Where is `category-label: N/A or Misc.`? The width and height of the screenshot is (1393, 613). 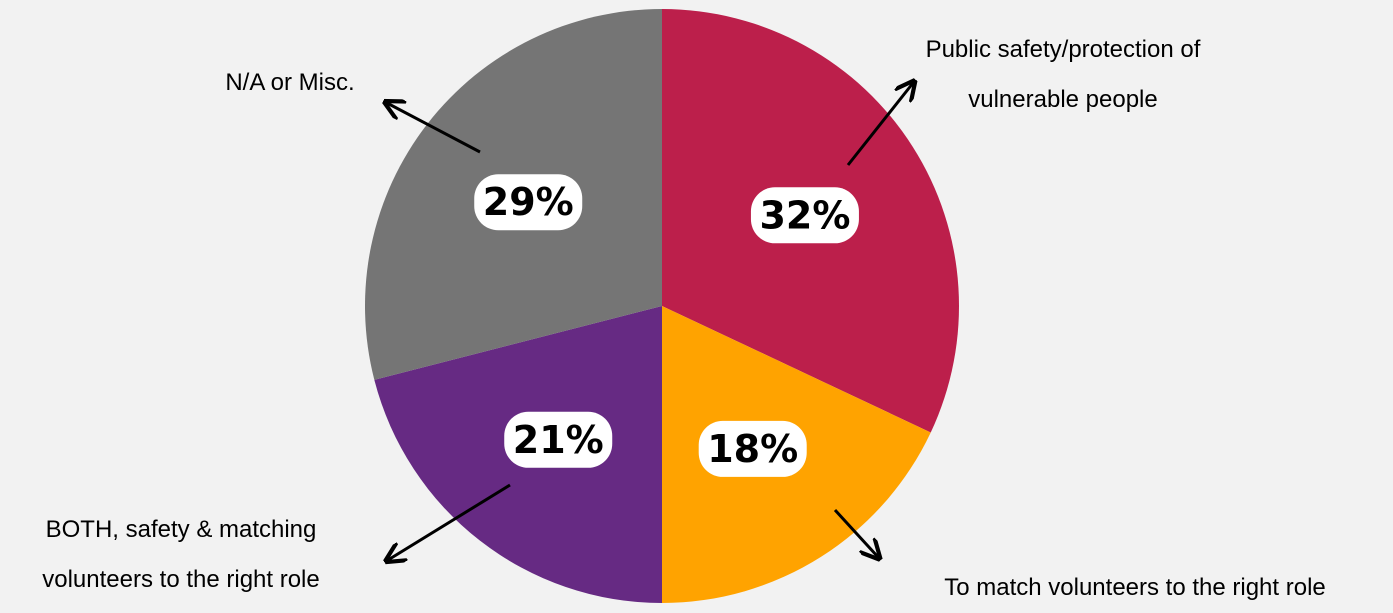 category-label: N/A or Misc. is located at coordinates (290, 82).